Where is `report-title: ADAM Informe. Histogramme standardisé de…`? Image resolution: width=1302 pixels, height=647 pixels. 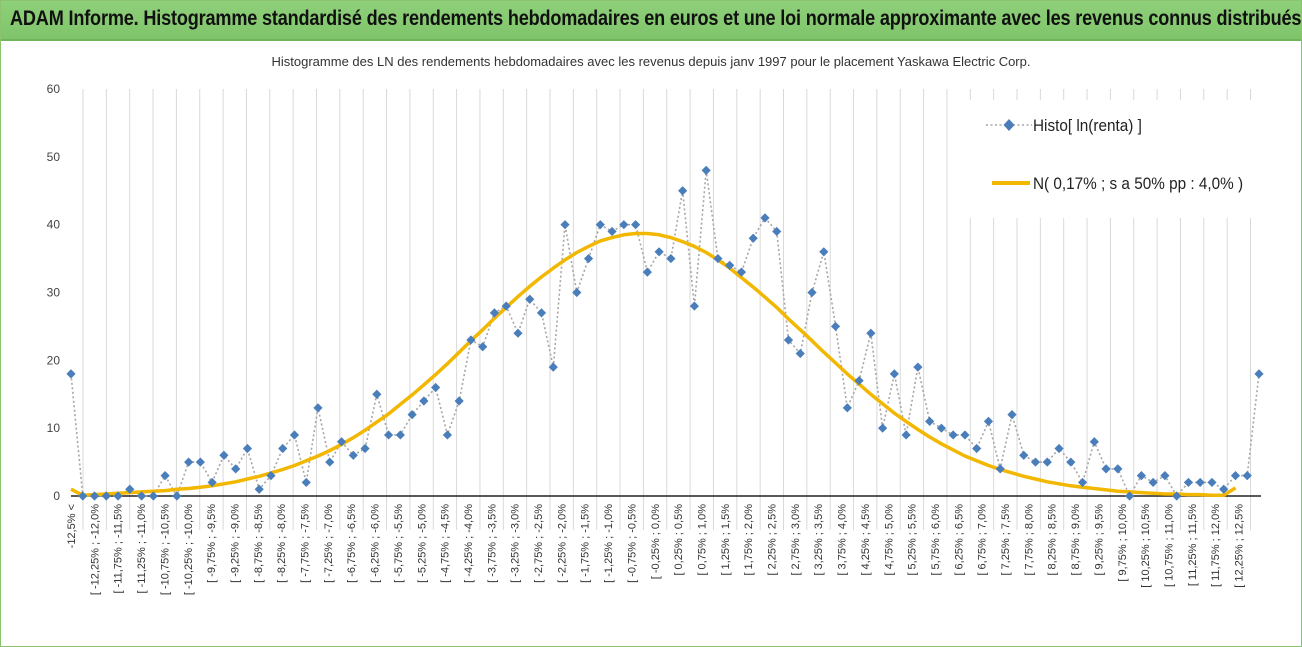 report-title: ADAM Informe. Histogramme standardisé de… is located at coordinates (656, 18).